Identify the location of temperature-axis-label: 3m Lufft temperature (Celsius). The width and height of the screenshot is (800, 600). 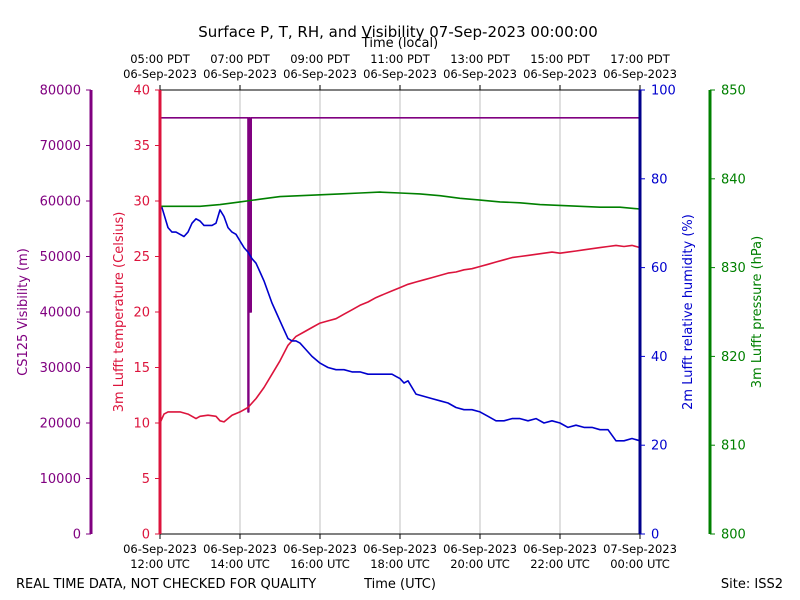
(119, 312).